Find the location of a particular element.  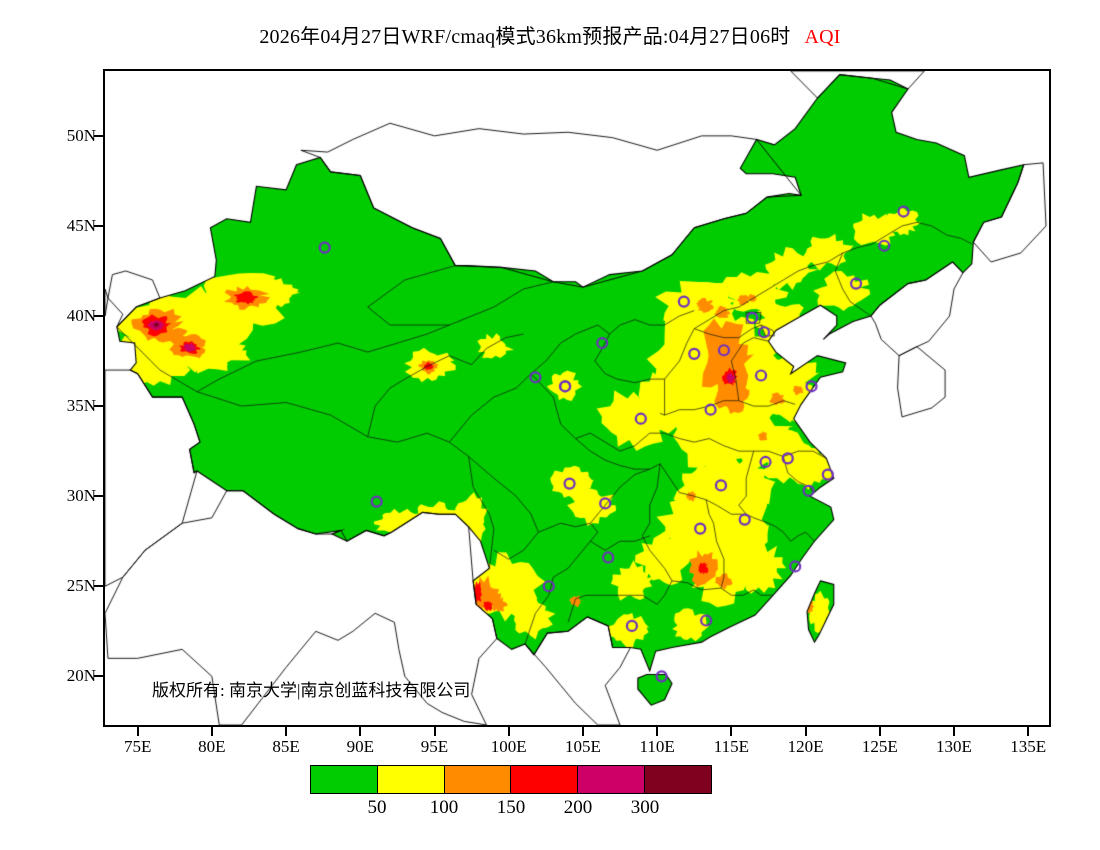

x-axis-label: 105E is located at coordinates (582, 746).